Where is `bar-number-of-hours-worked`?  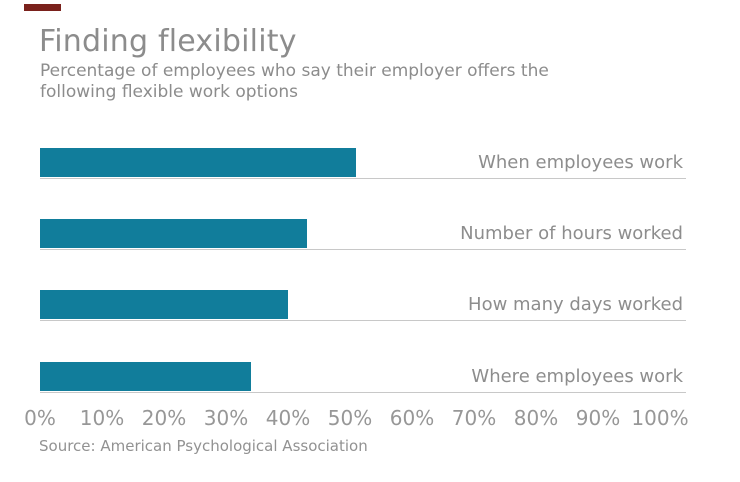 bar-number-of-hours-worked is located at coordinates (173, 234).